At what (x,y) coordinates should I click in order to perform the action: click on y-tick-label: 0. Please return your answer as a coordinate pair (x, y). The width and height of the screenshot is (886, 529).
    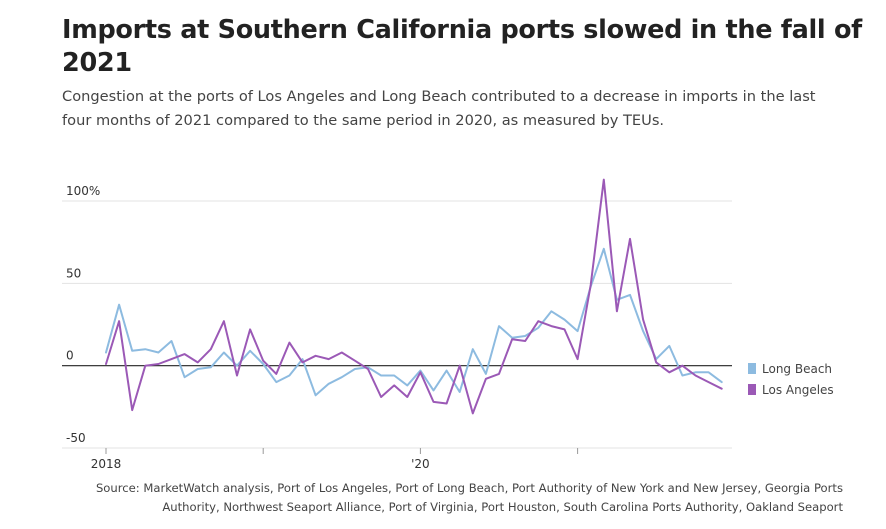
    Looking at the image, I should click on (70, 356).